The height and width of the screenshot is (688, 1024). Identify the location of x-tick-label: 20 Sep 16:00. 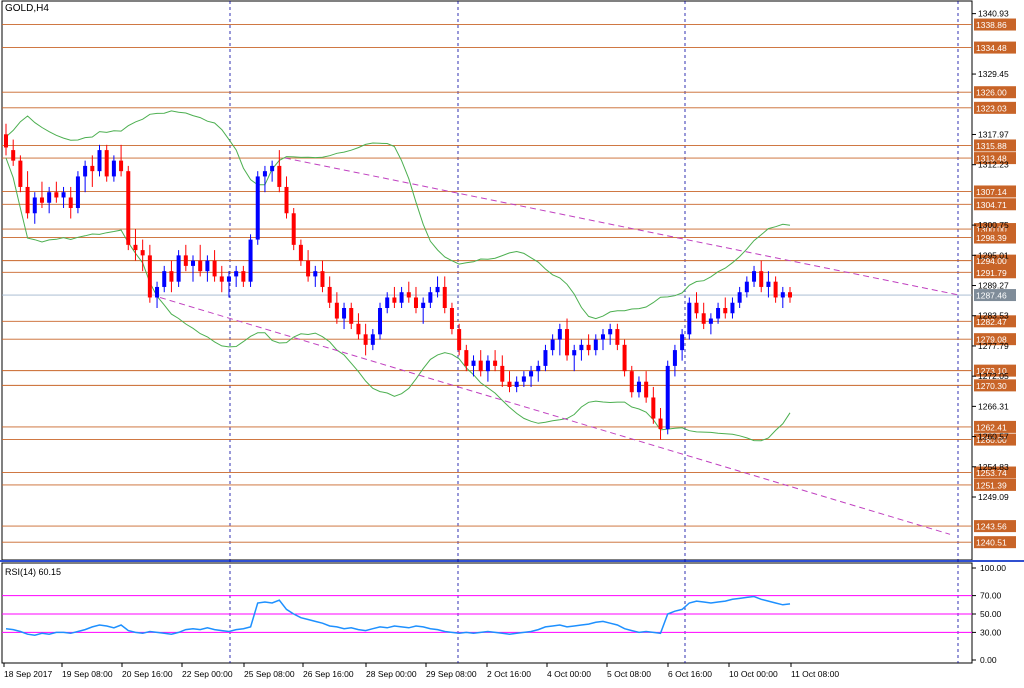
(147, 674).